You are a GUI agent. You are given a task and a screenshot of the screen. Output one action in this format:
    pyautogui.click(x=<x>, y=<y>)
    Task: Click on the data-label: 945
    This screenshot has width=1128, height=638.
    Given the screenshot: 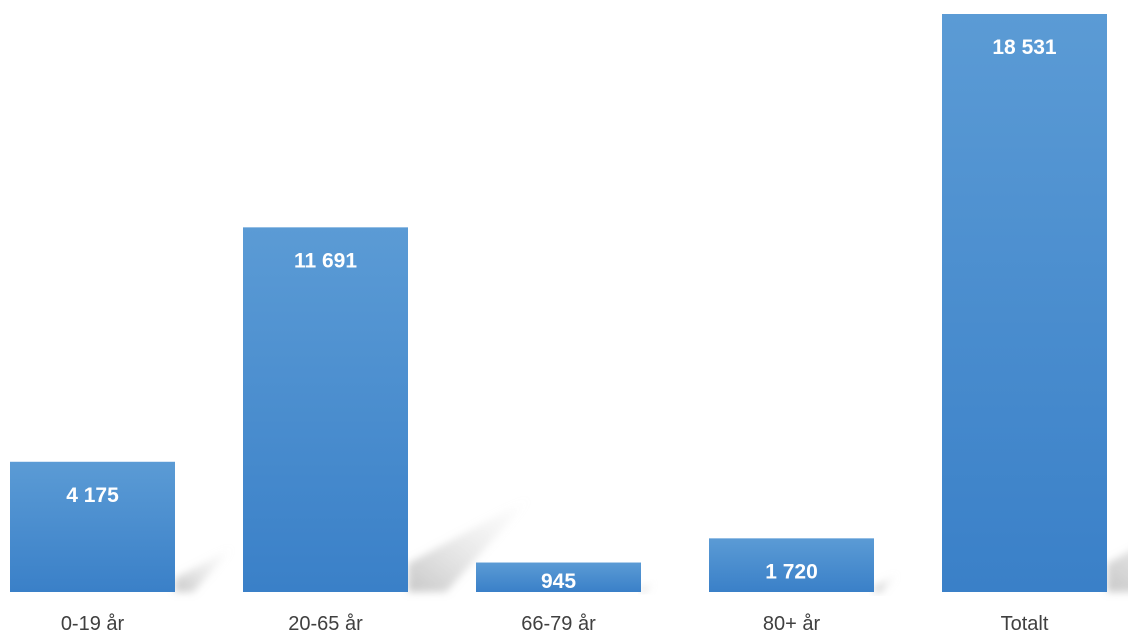 What is the action you would take?
    pyautogui.click(x=558, y=581)
    